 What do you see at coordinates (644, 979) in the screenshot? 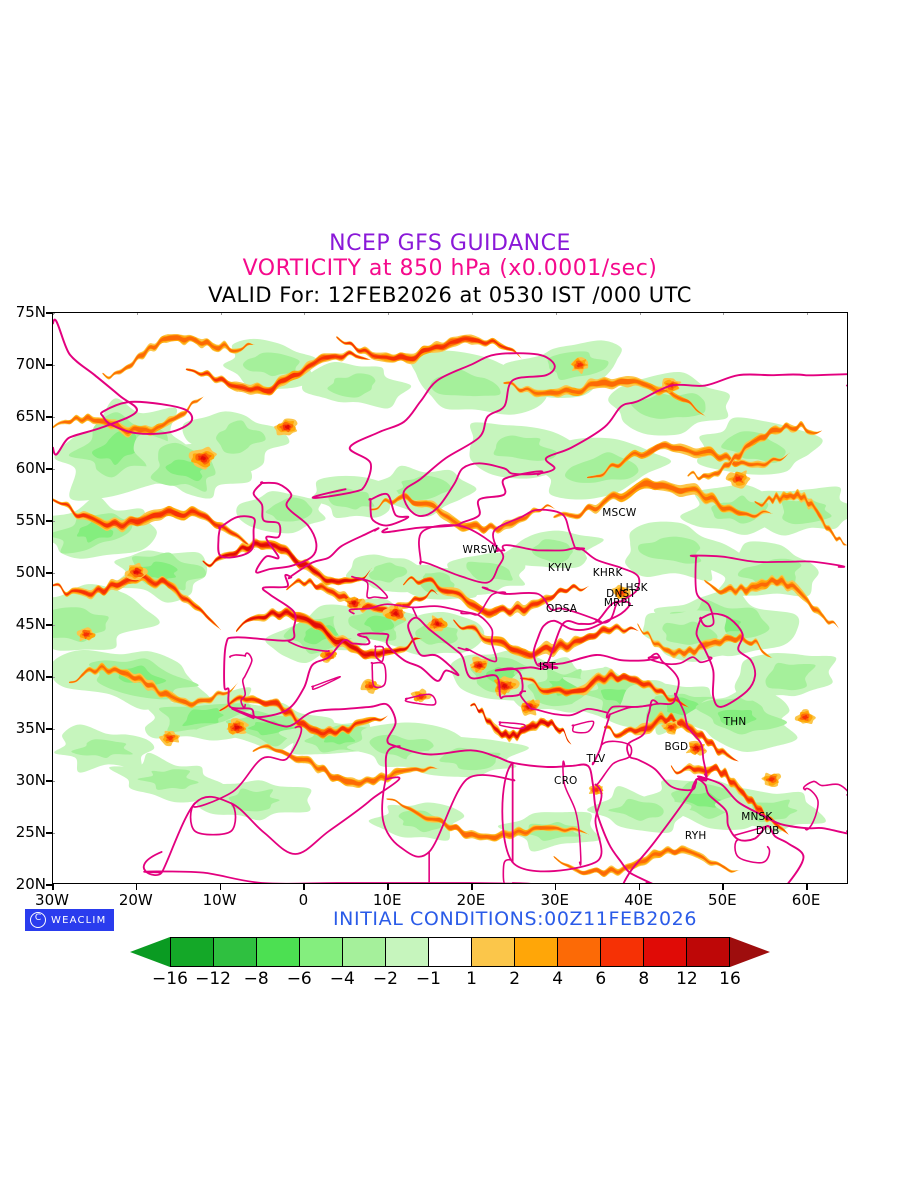
I see `colorbar-tick-label: 8` at bounding box center [644, 979].